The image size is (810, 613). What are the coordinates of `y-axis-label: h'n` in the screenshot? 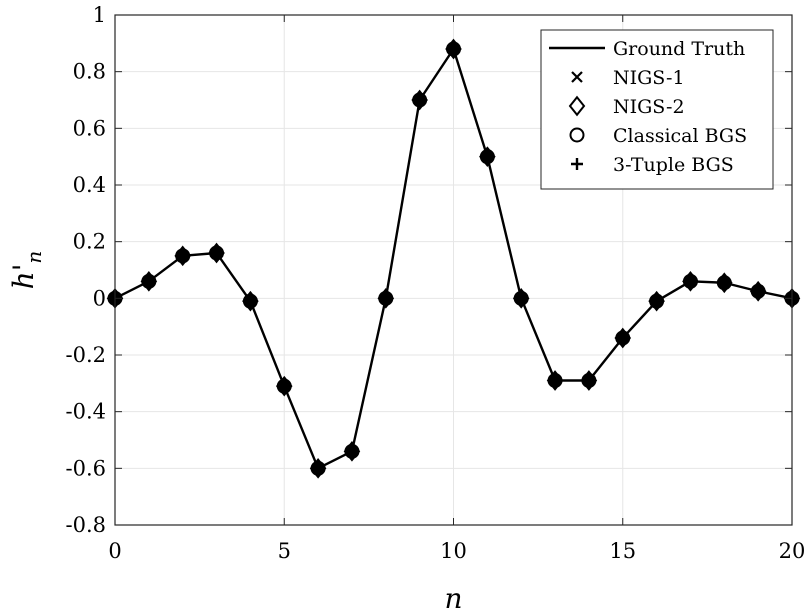 It's located at (26, 270).